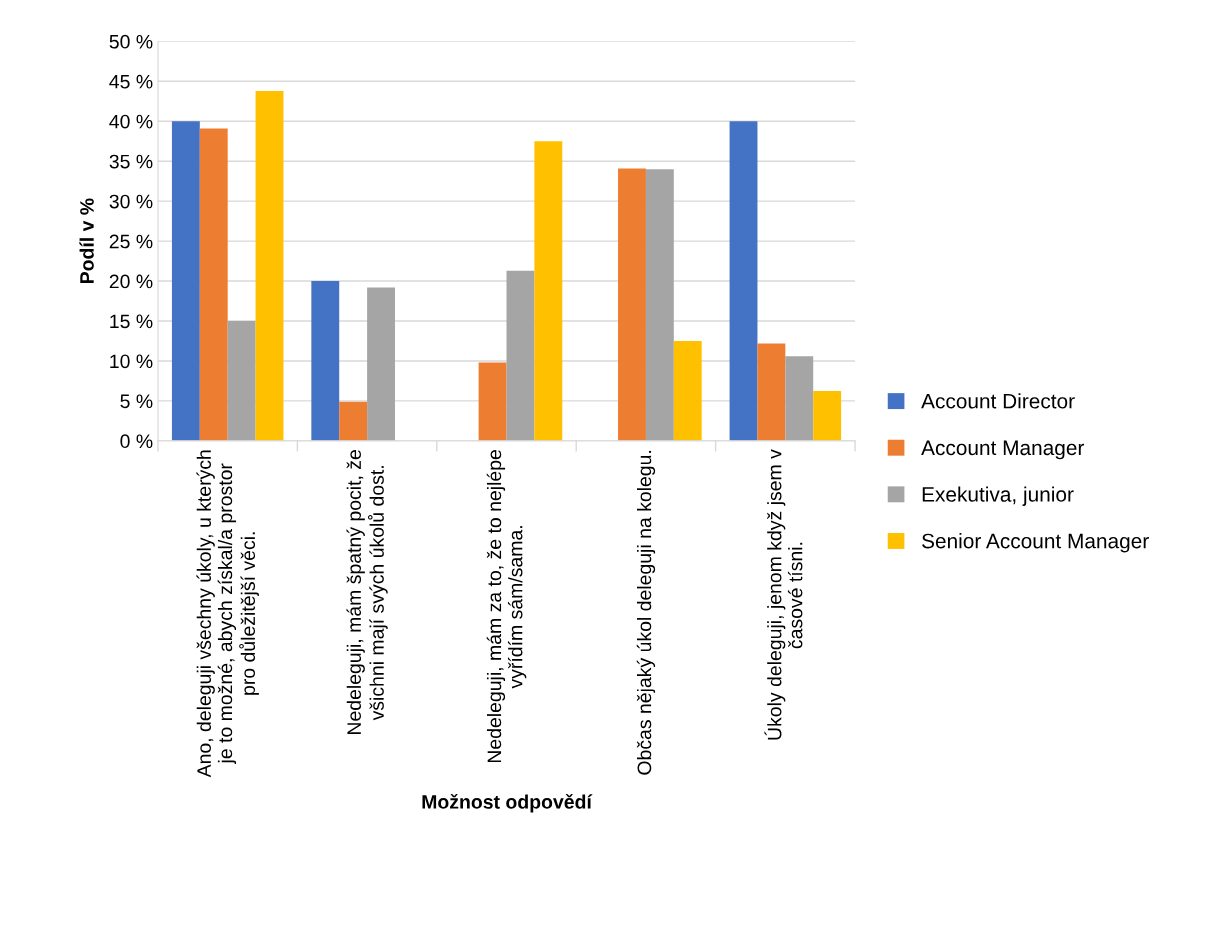 Image resolution: width=1206 pixels, height=940 pixels. Describe the element at coordinates (998, 496) in the screenshot. I see `legend-label: Exekutiva, junior` at that location.